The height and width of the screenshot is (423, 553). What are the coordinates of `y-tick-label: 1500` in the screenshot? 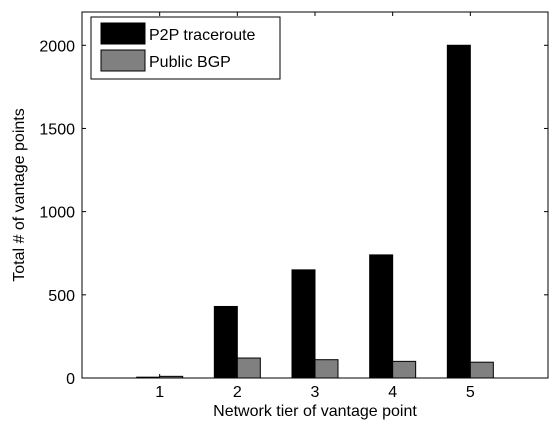 It's located at (57, 129).